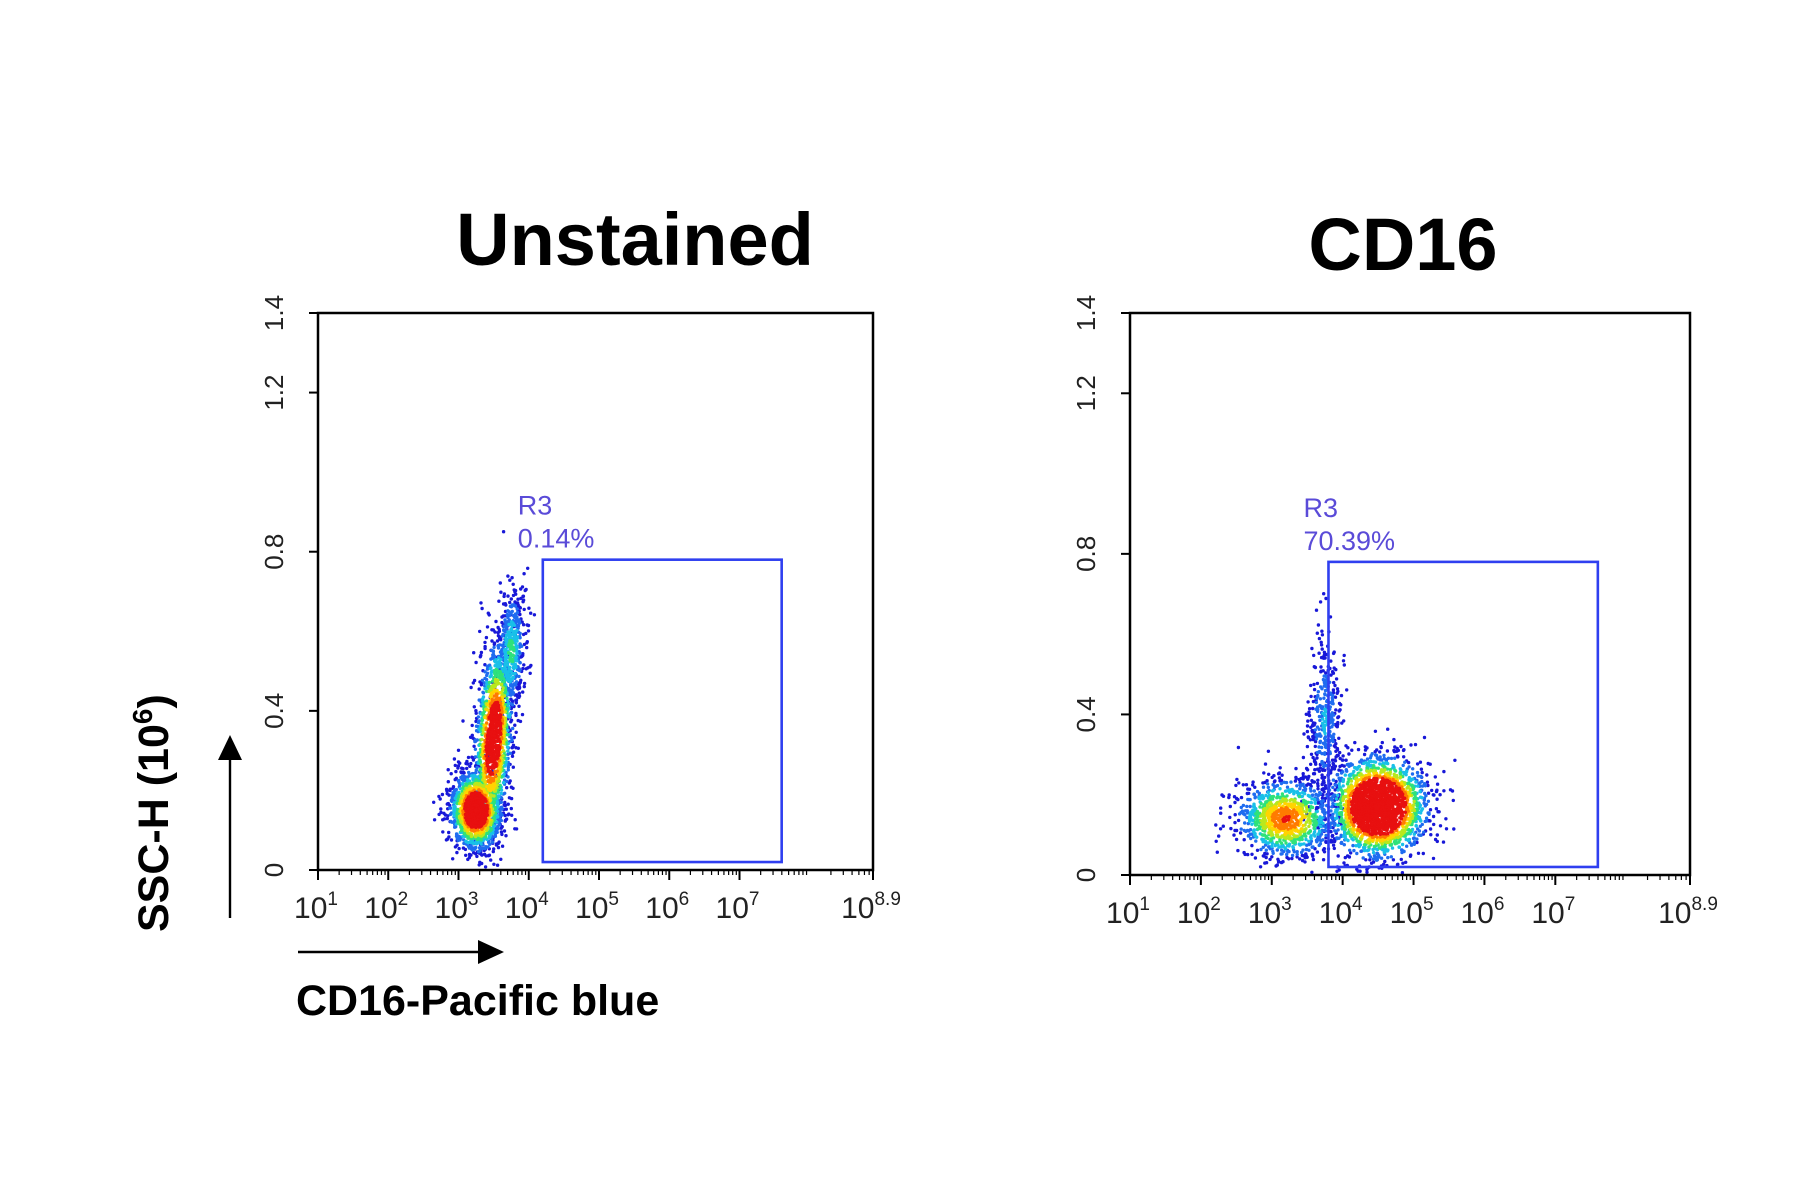 Image resolution: width=1800 pixels, height=1200 pixels. What do you see at coordinates (274, 392) in the screenshot?
I see `y-tick-label: 1.2` at bounding box center [274, 392].